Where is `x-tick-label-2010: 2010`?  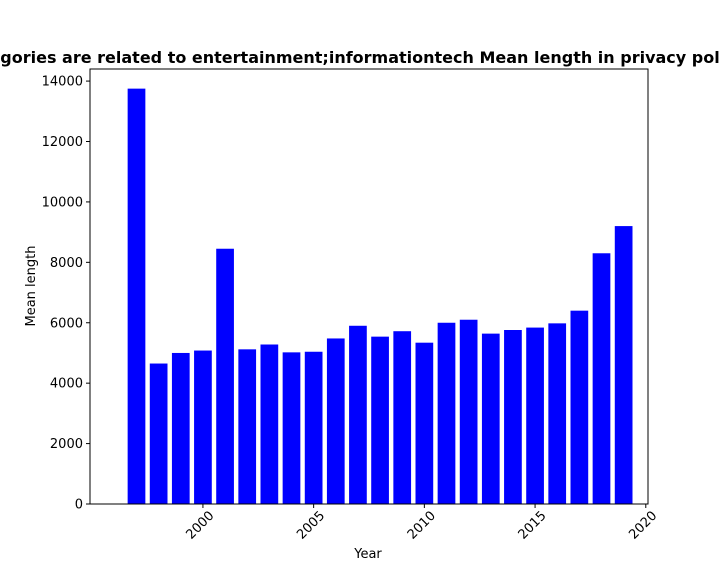 x-tick-label-2010: 2010 is located at coordinates (422, 526).